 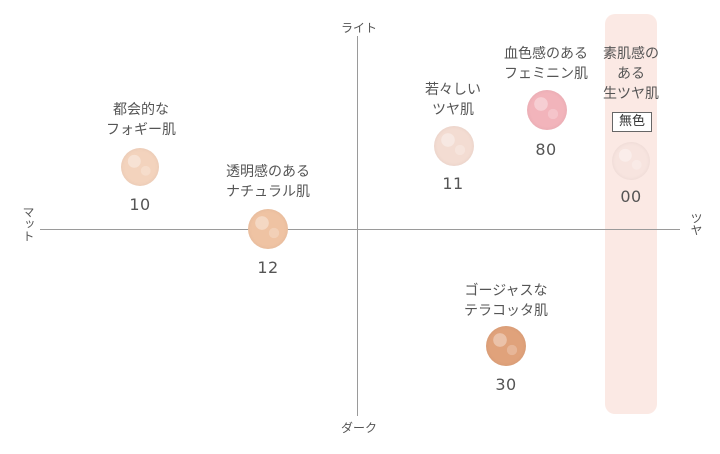 I want to click on item-title-00: 素肌感の ある 生ツヤ肌, so click(x=631, y=74).